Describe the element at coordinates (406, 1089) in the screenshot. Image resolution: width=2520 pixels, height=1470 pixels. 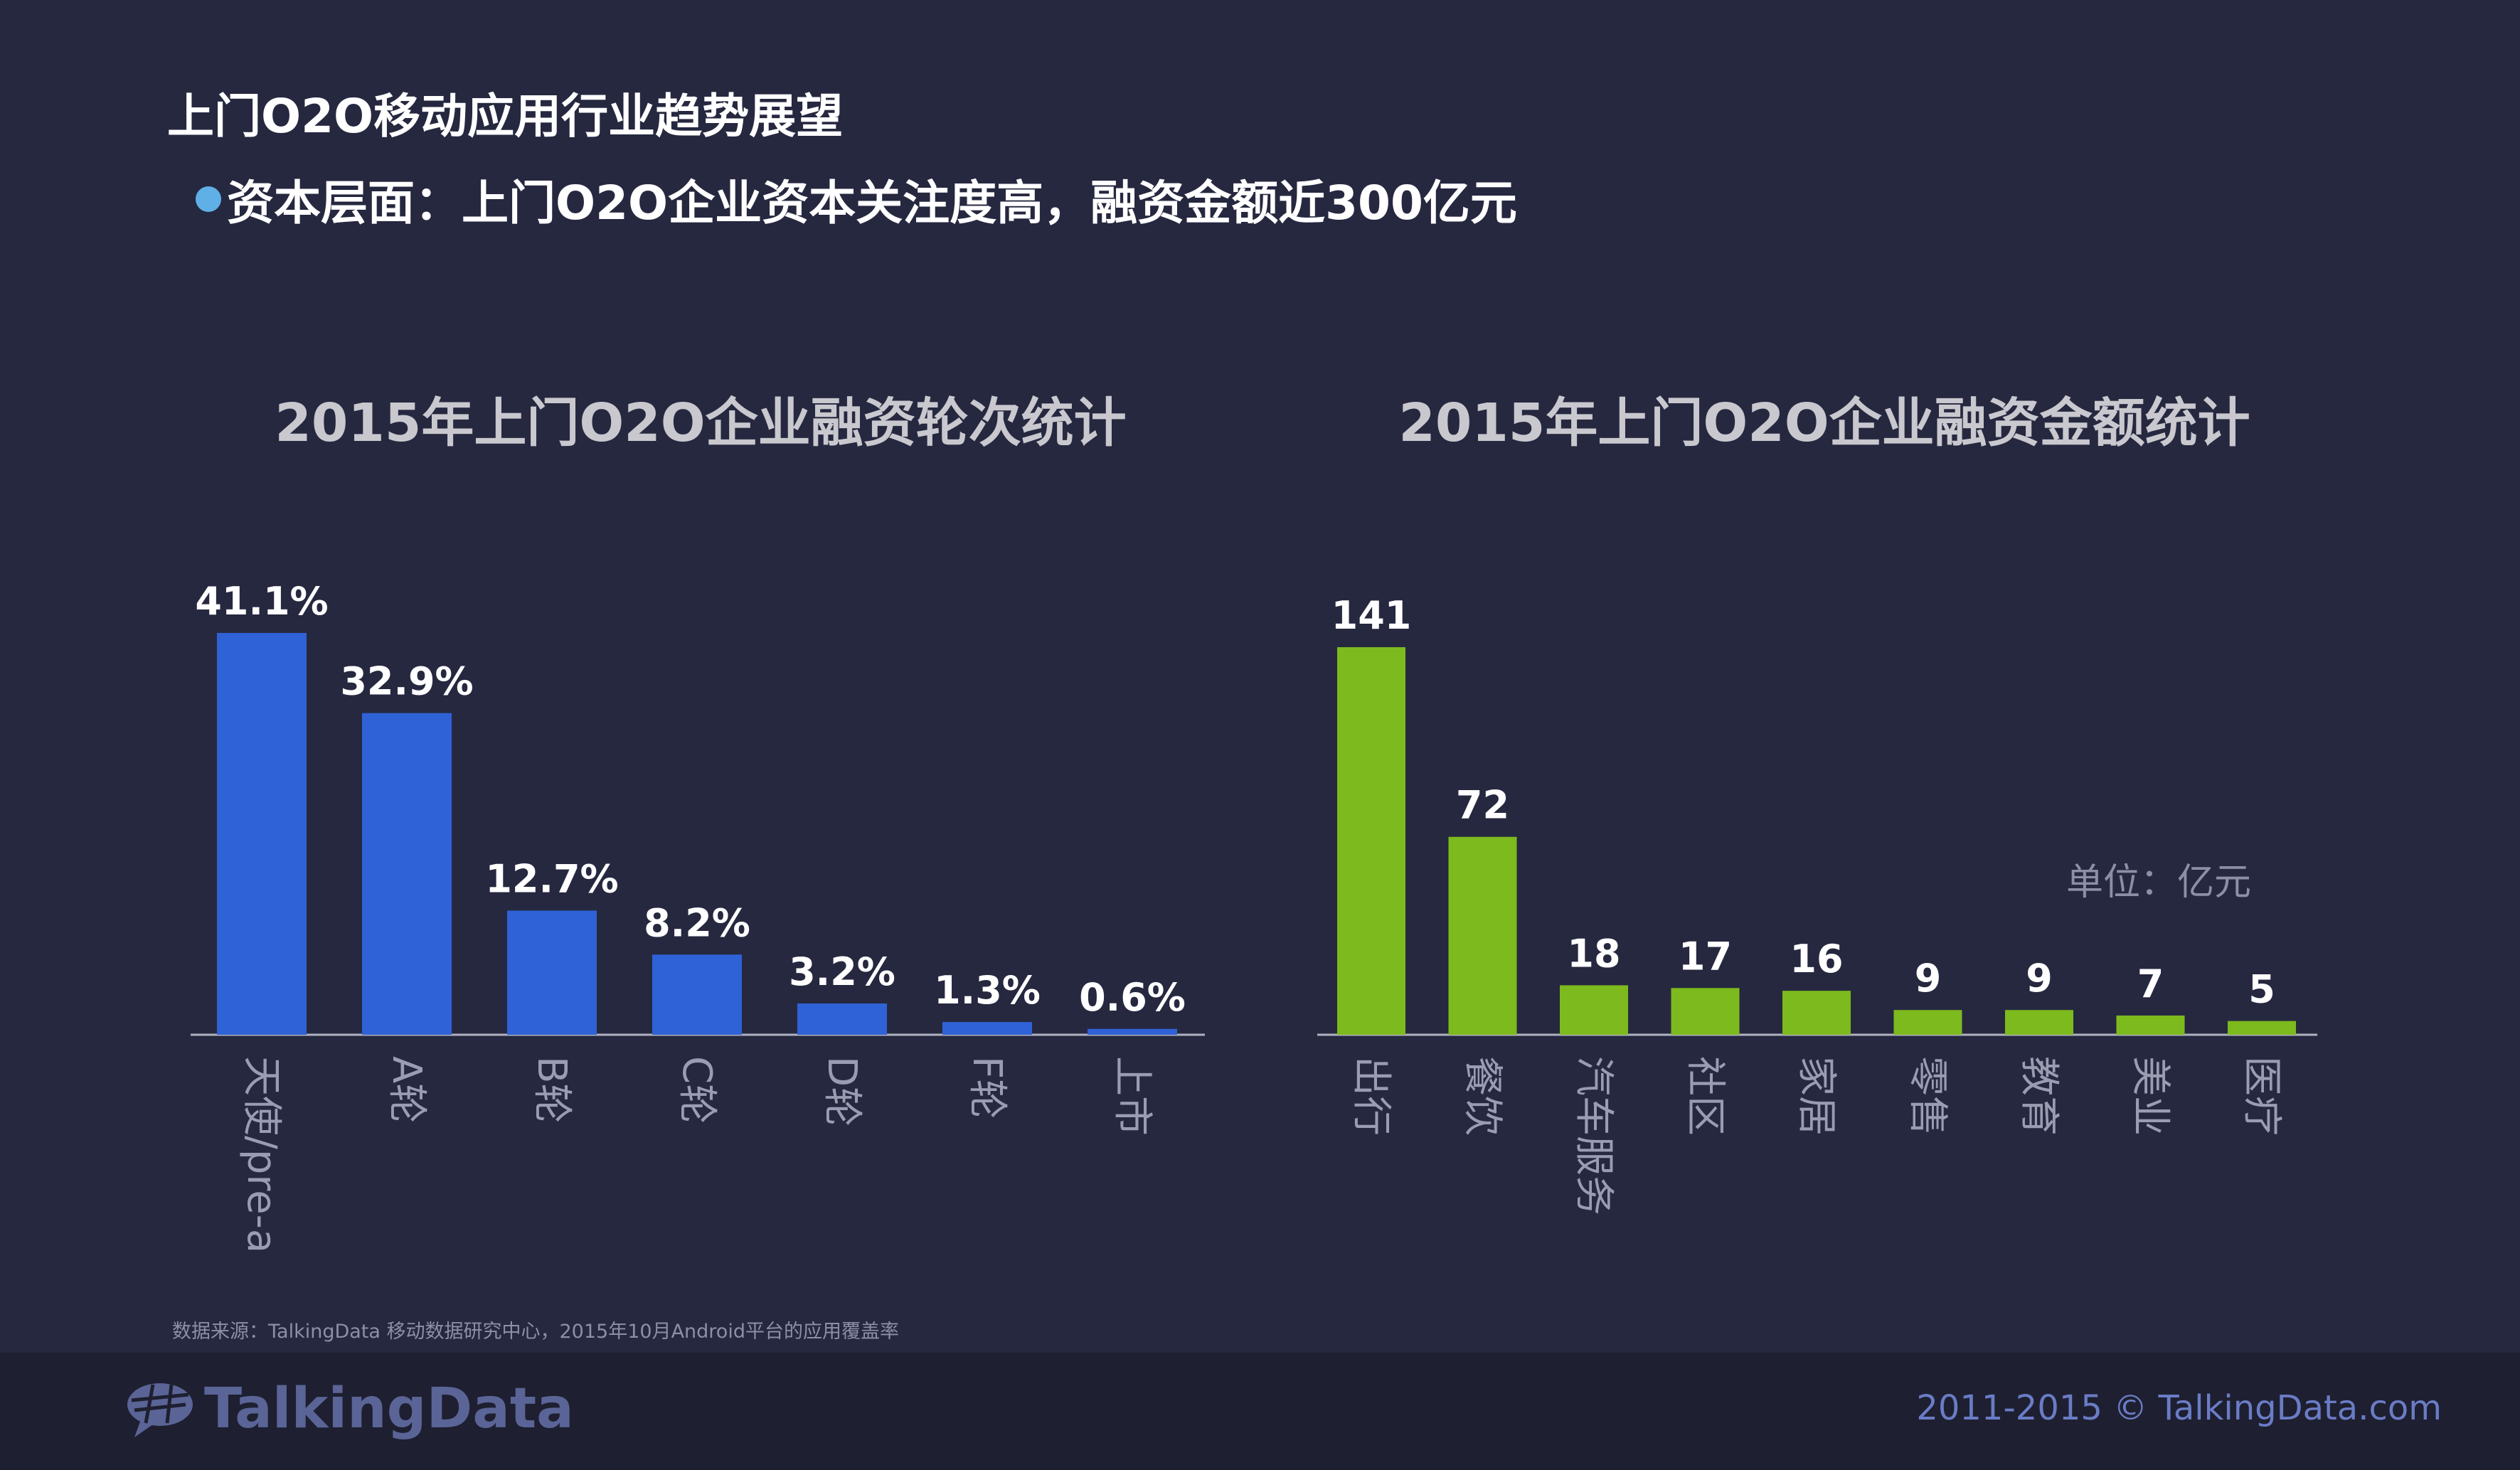
I see `category-label: A轮` at that location.